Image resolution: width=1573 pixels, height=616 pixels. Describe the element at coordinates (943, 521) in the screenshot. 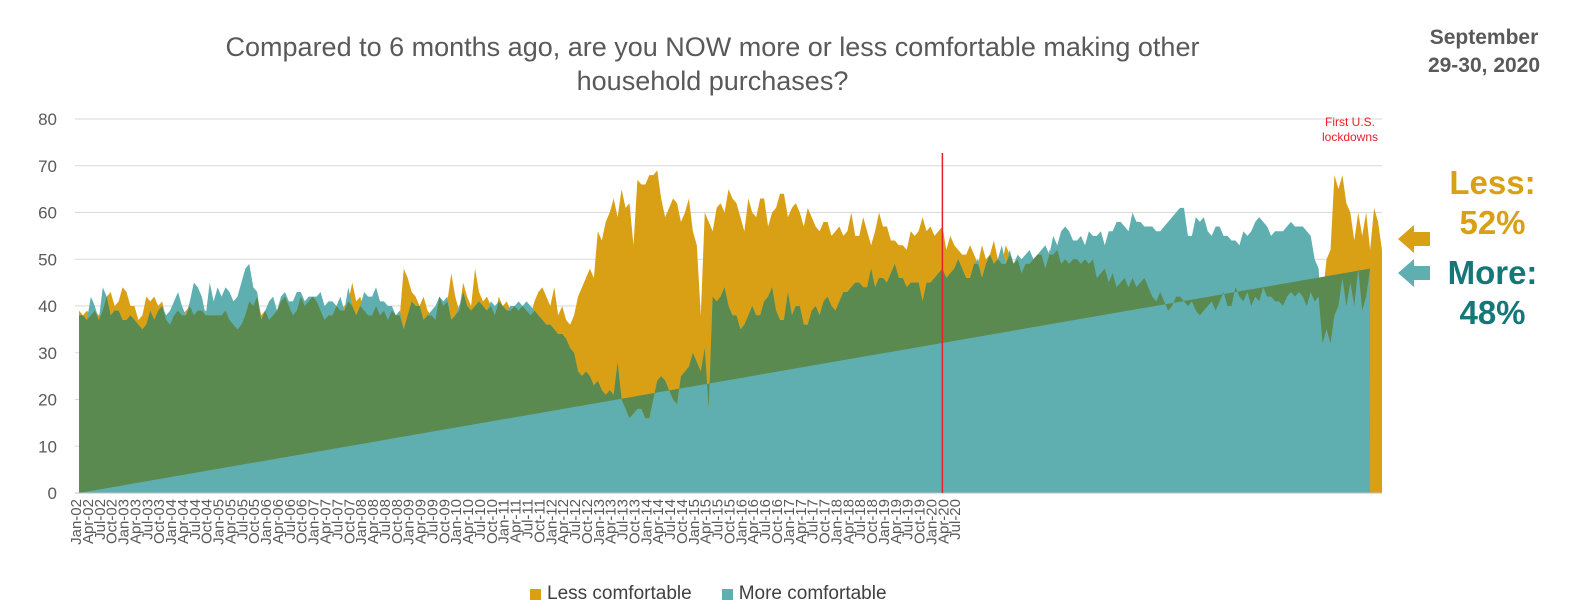

I see `x-tick-label: Apr-20` at that location.